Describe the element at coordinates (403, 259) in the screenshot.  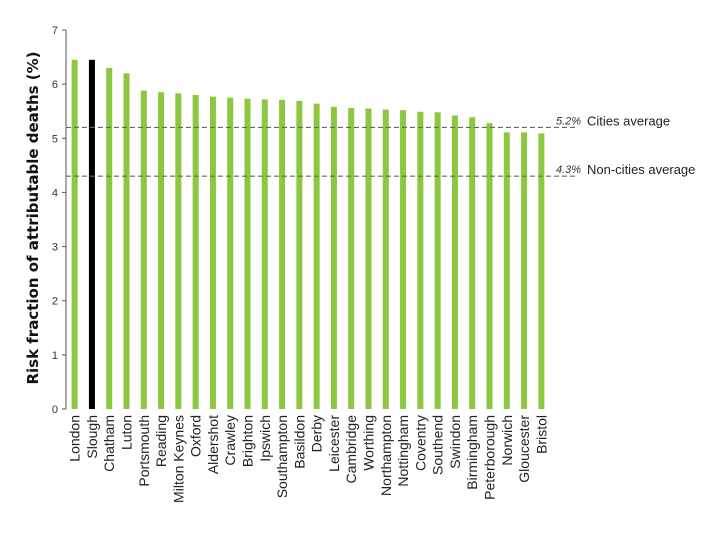
I see `bar-nottingham` at that location.